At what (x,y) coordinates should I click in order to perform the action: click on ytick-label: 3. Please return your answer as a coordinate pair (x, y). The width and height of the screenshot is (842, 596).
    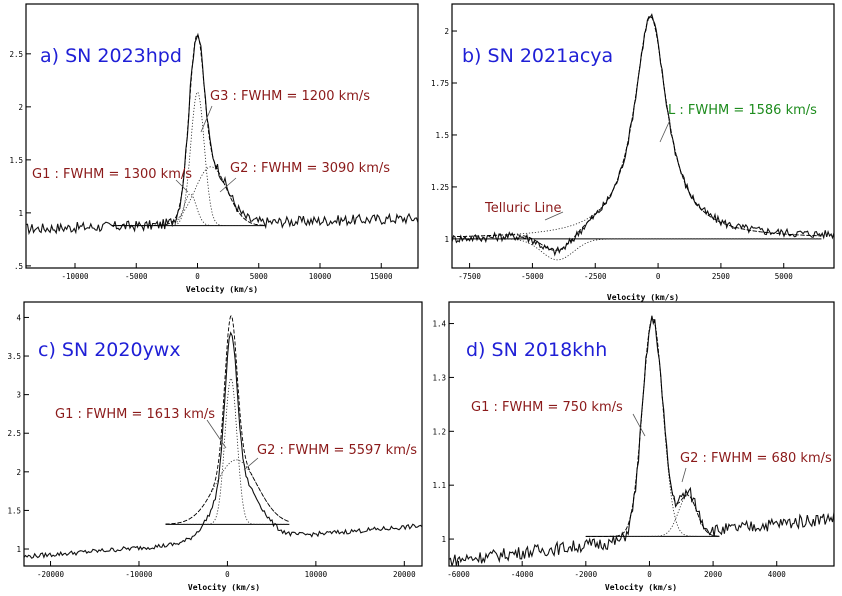
    Looking at the image, I should click on (18, 395).